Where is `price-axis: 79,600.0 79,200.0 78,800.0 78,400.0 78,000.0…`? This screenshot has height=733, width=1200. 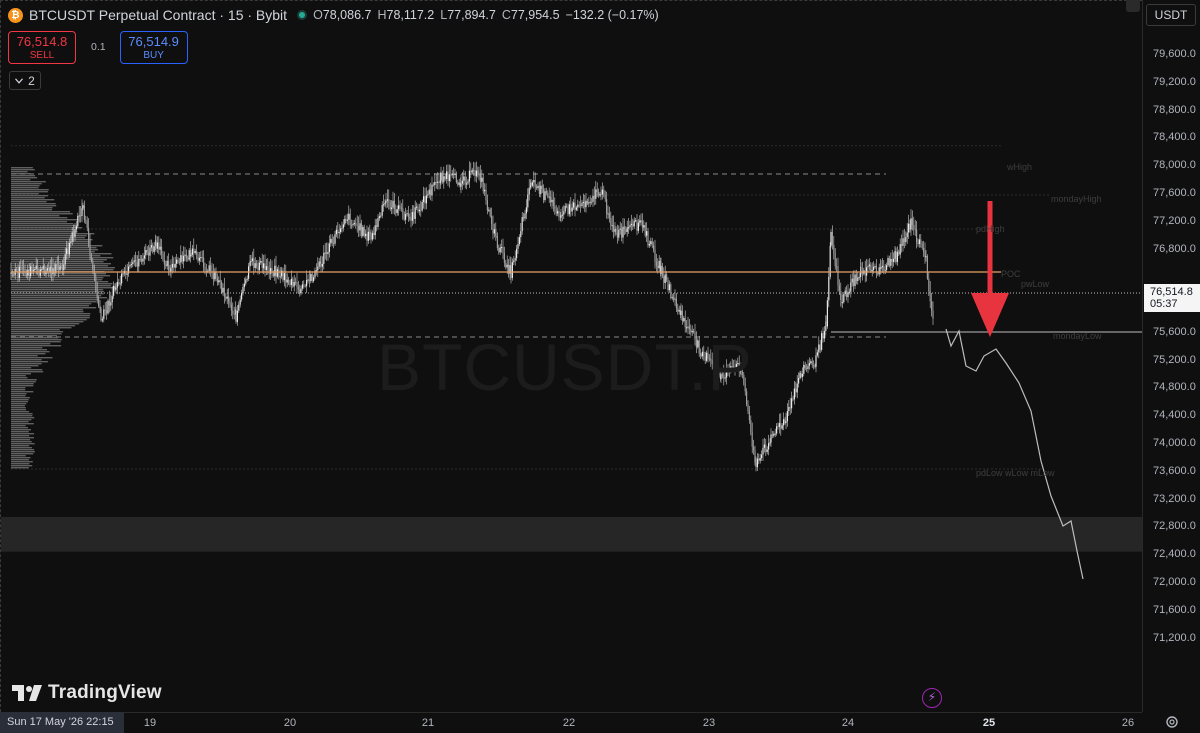 price-axis: 79,600.0 79,200.0 78,800.0 78,400.0 78,000.0… is located at coordinates (1171, 356).